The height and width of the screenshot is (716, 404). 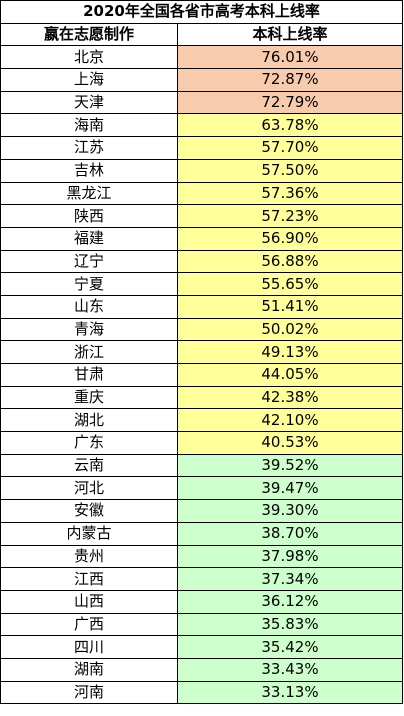 I want to click on table-title: 2020年全国各省市高考本科上线率, so click(x=201, y=12).